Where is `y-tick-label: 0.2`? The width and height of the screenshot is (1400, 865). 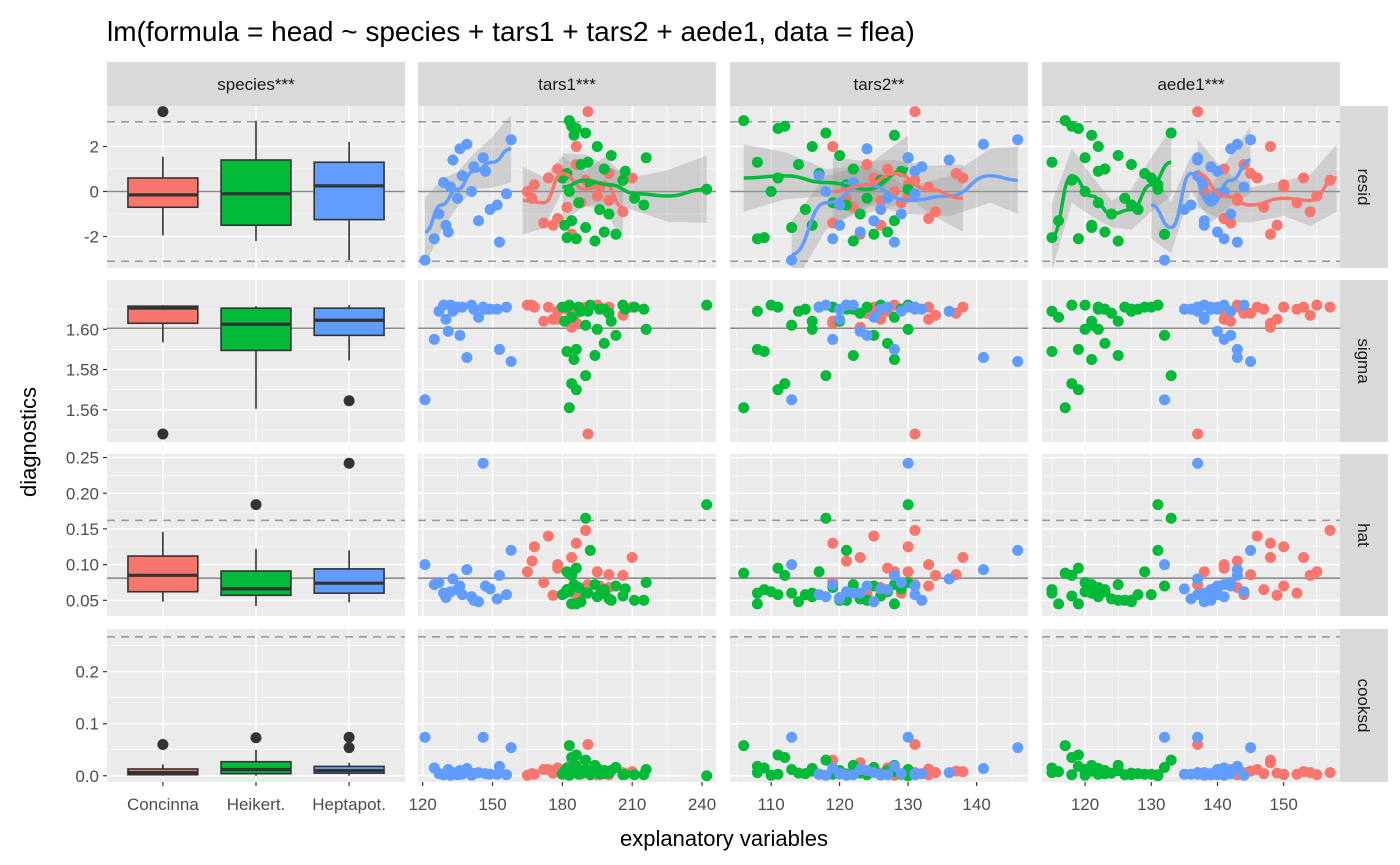
y-tick-label: 0.2 is located at coordinates (87, 672).